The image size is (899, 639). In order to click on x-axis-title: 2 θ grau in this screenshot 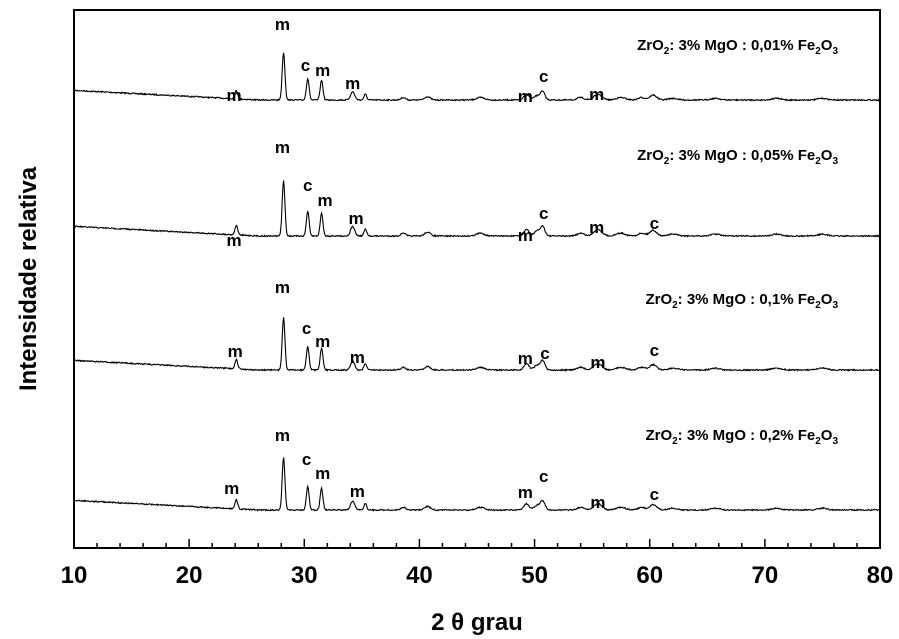, I will do `click(477, 622)`.